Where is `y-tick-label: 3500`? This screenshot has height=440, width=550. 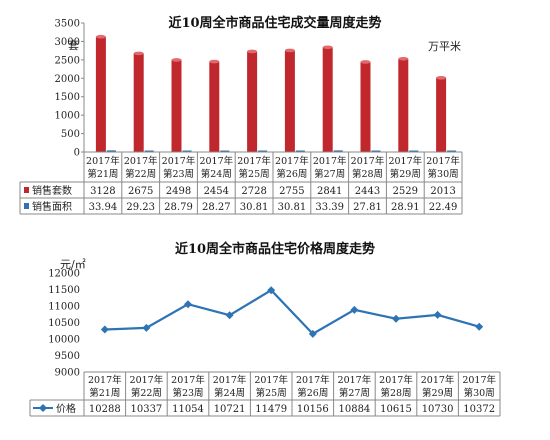 y-tick-label: 3500 is located at coordinates (67, 24).